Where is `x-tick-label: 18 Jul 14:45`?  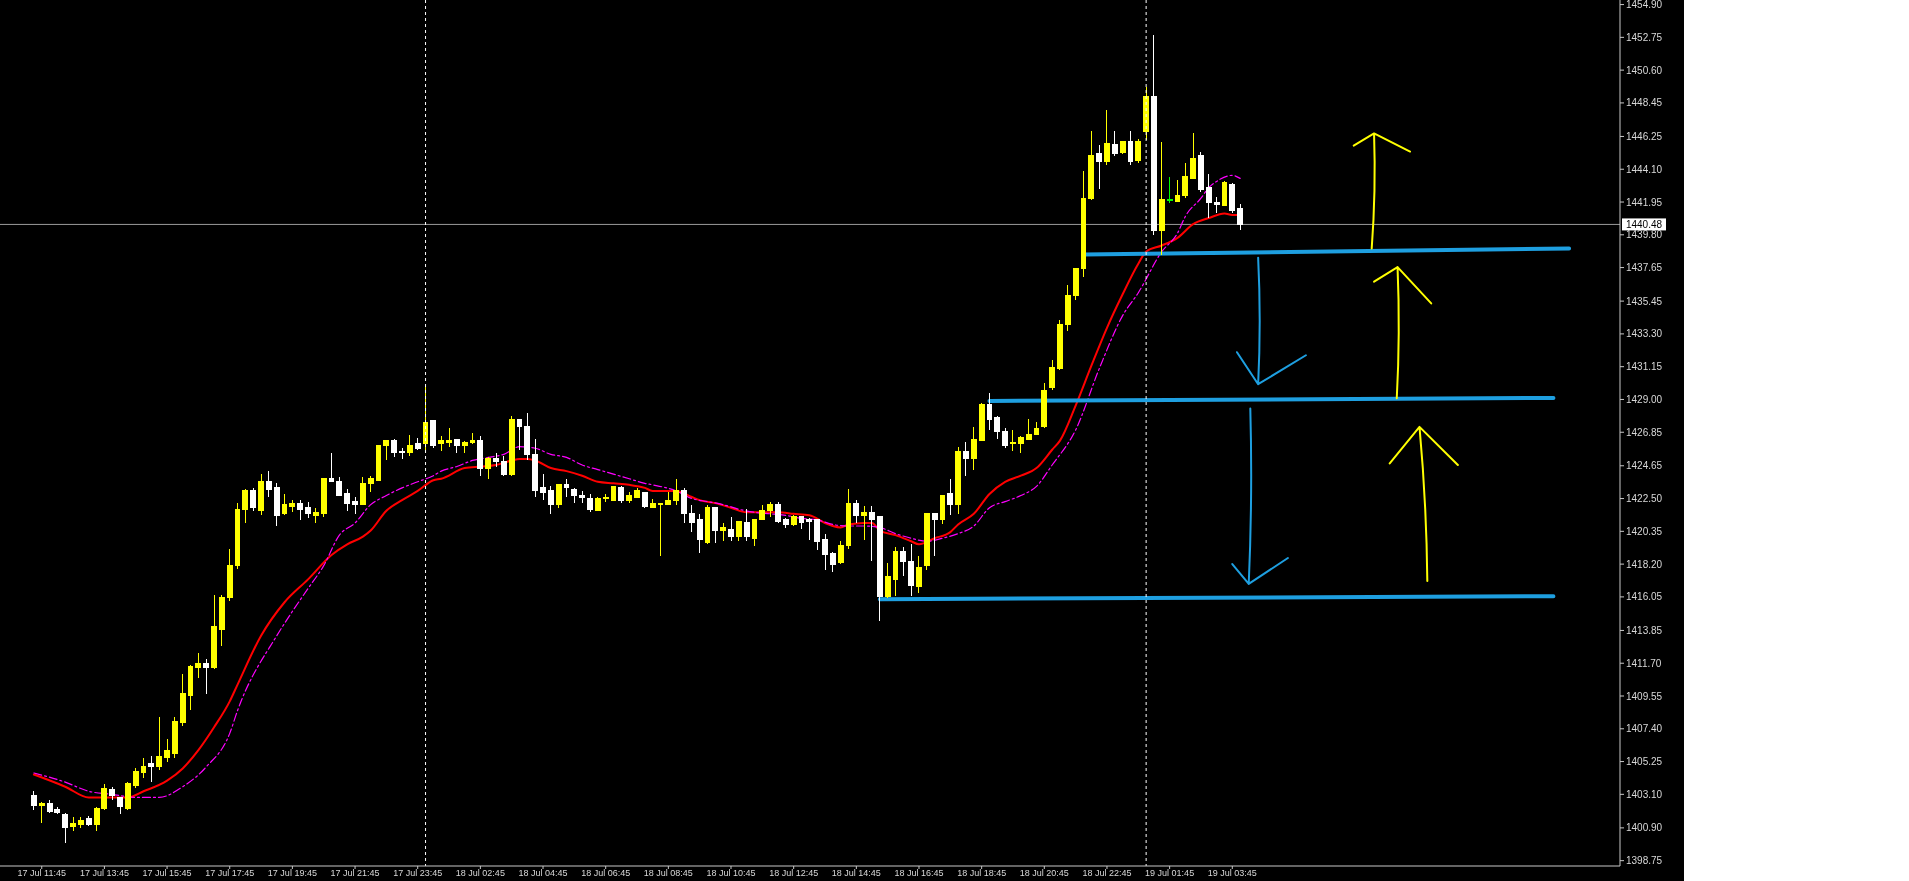 x-tick-label: 18 Jul 14:45 is located at coordinates (856, 873).